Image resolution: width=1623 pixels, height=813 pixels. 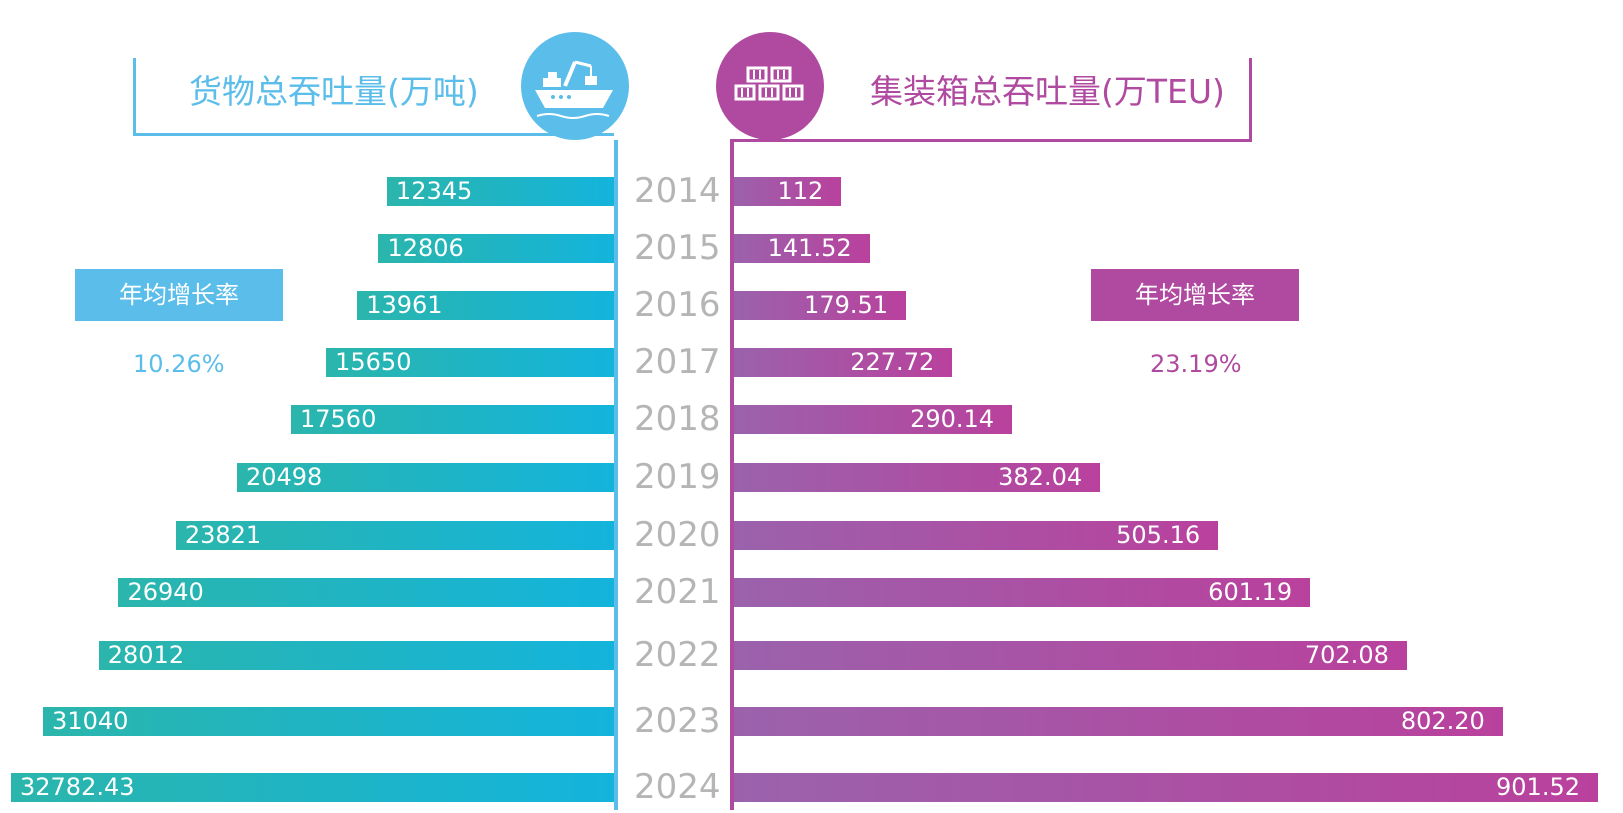 What do you see at coordinates (677, 655) in the screenshot?
I see `year-label-2022: 2022` at bounding box center [677, 655].